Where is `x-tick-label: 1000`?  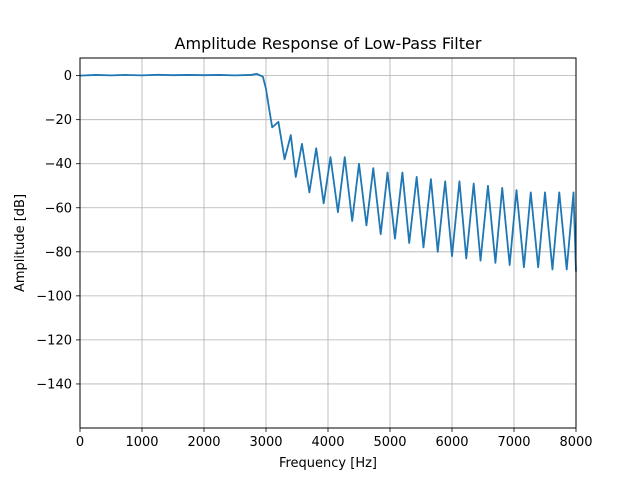 x-tick-label: 1000 is located at coordinates (141, 442).